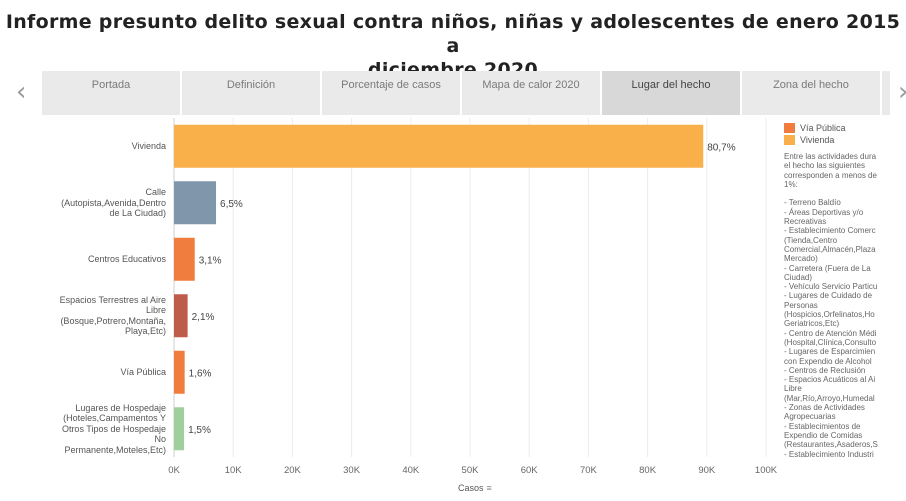 The height and width of the screenshot is (501, 906). I want to click on bar-value-label: 2,1%, so click(203, 317).